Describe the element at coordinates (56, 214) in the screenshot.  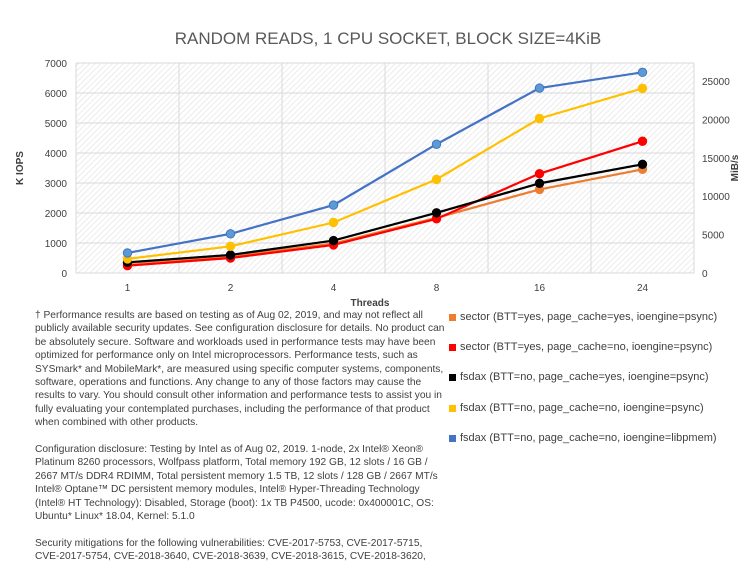
I see `y-tick-label: 2000` at that location.